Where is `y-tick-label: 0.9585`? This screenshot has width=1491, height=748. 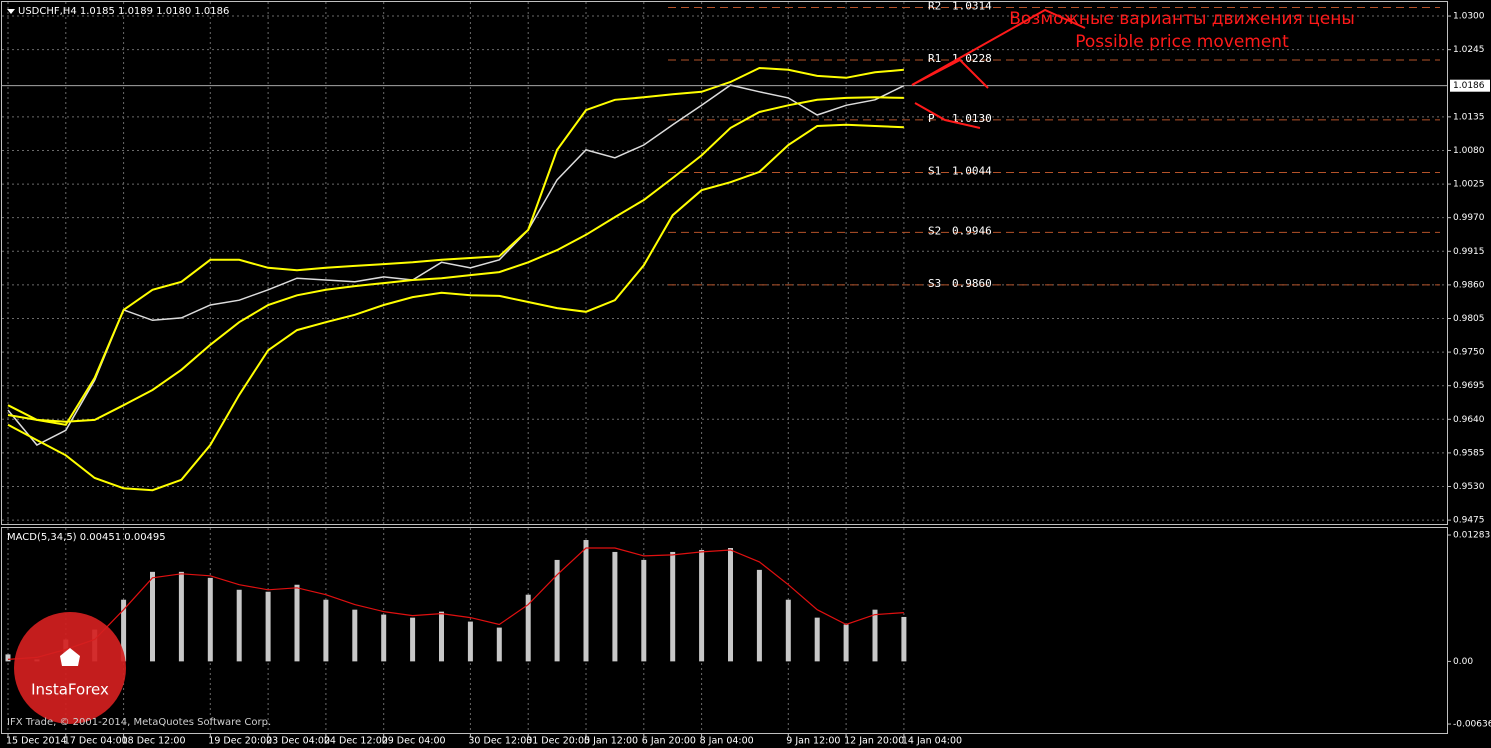 y-tick-label: 0.9585 is located at coordinates (1469, 453).